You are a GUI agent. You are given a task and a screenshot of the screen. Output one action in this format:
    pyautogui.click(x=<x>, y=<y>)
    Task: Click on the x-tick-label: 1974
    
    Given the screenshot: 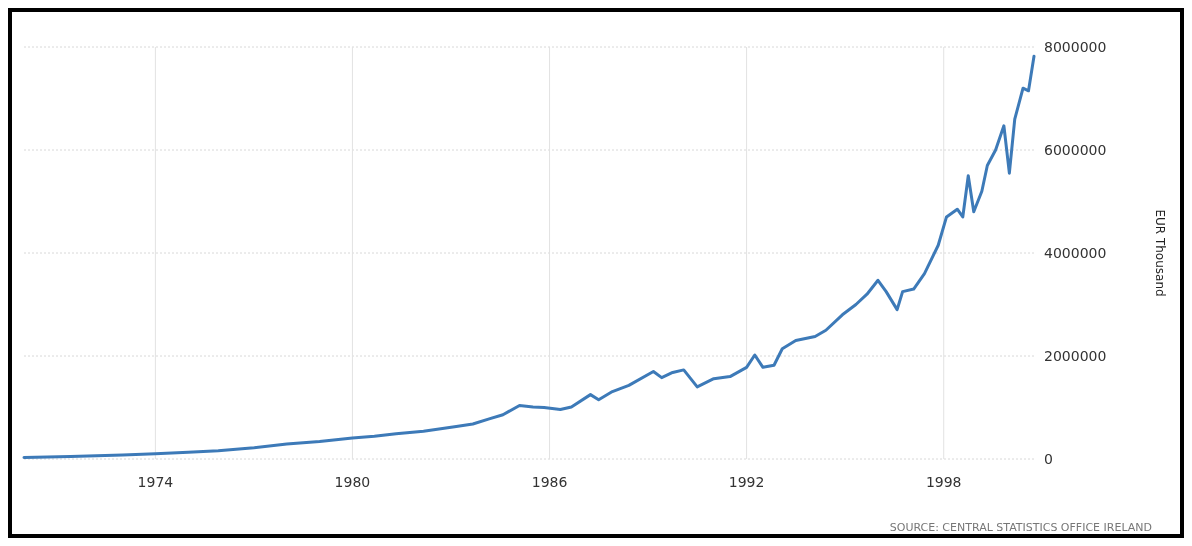 What is the action you would take?
    pyautogui.click(x=155, y=482)
    